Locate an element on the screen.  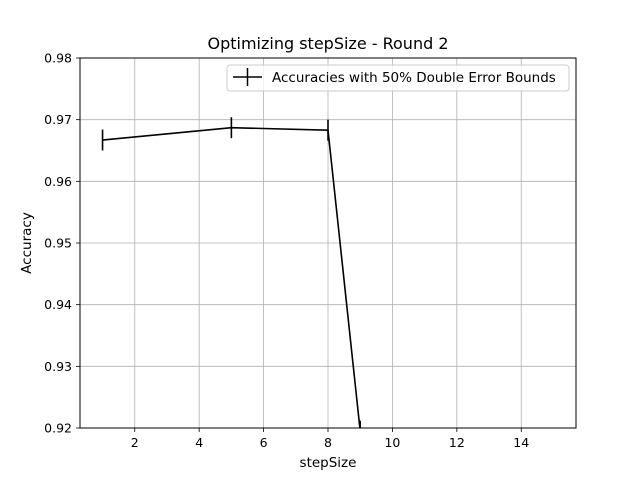
y-tick-label: 0.92 is located at coordinates (58, 428).